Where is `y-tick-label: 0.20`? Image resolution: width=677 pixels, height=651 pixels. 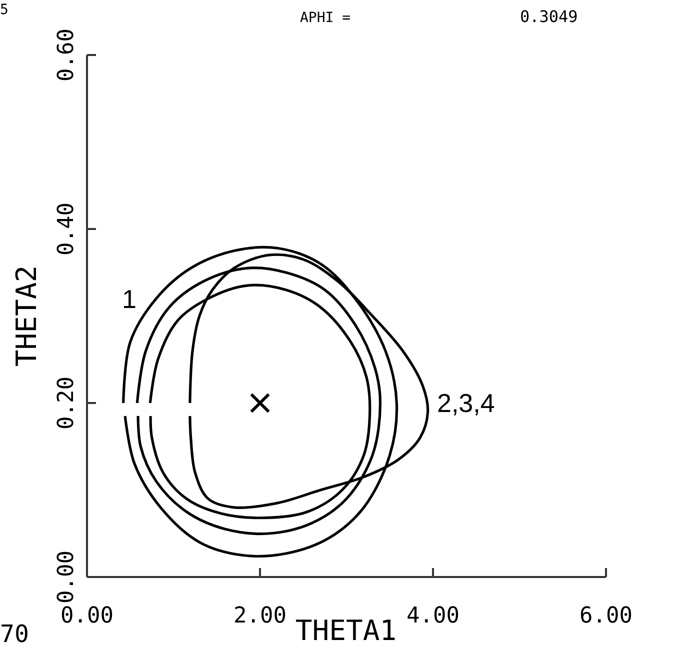
y-tick-label: 0.20 is located at coordinates (66, 403).